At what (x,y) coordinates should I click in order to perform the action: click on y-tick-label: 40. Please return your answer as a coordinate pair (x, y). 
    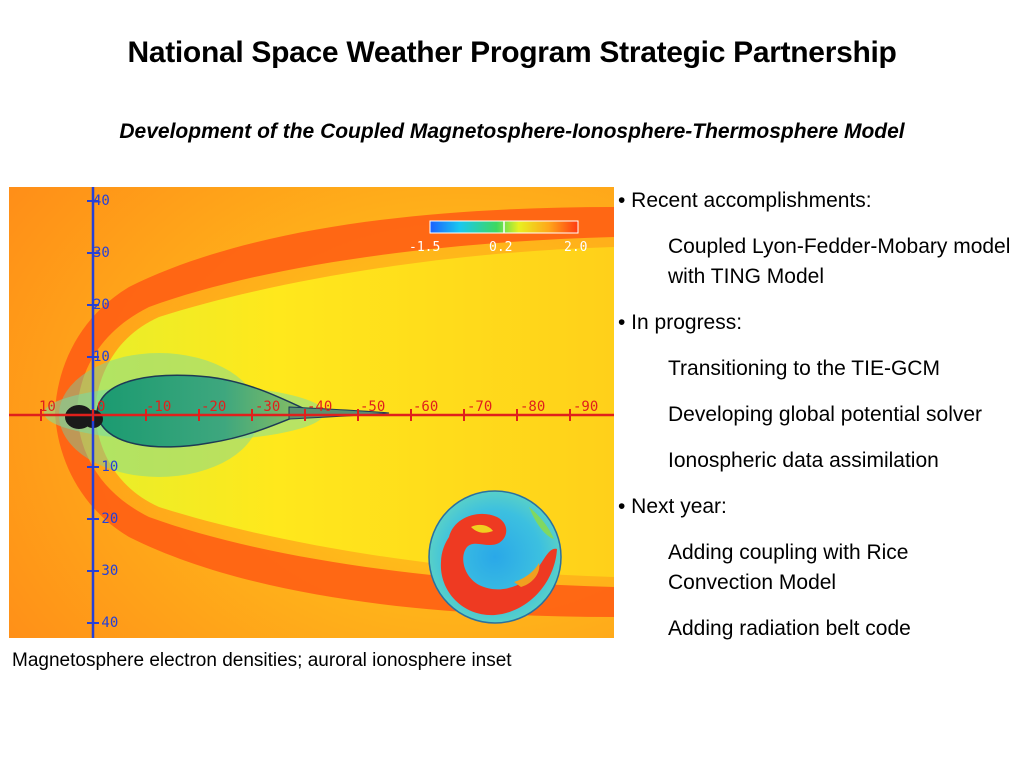
    Looking at the image, I should click on (101, 201).